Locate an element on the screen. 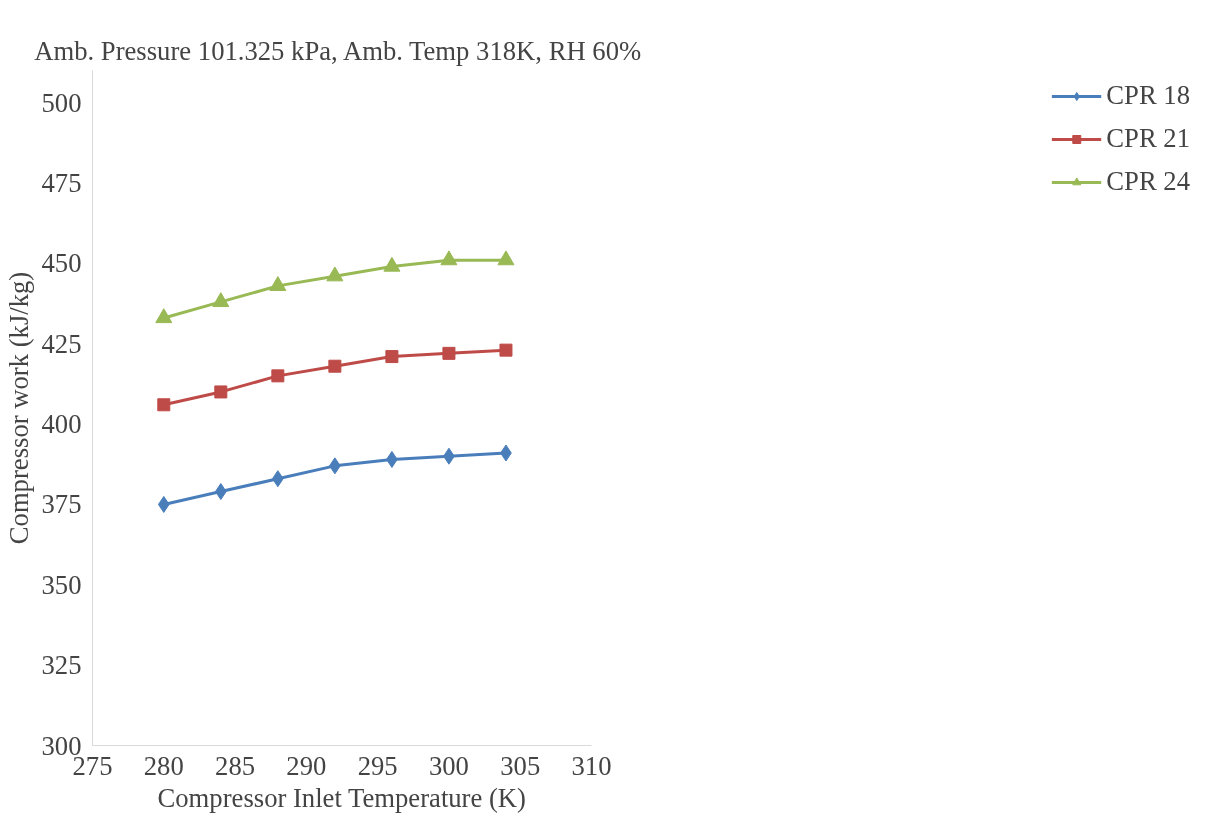 The image size is (1216, 829). legend-label: CPR 18 is located at coordinates (1148, 95).